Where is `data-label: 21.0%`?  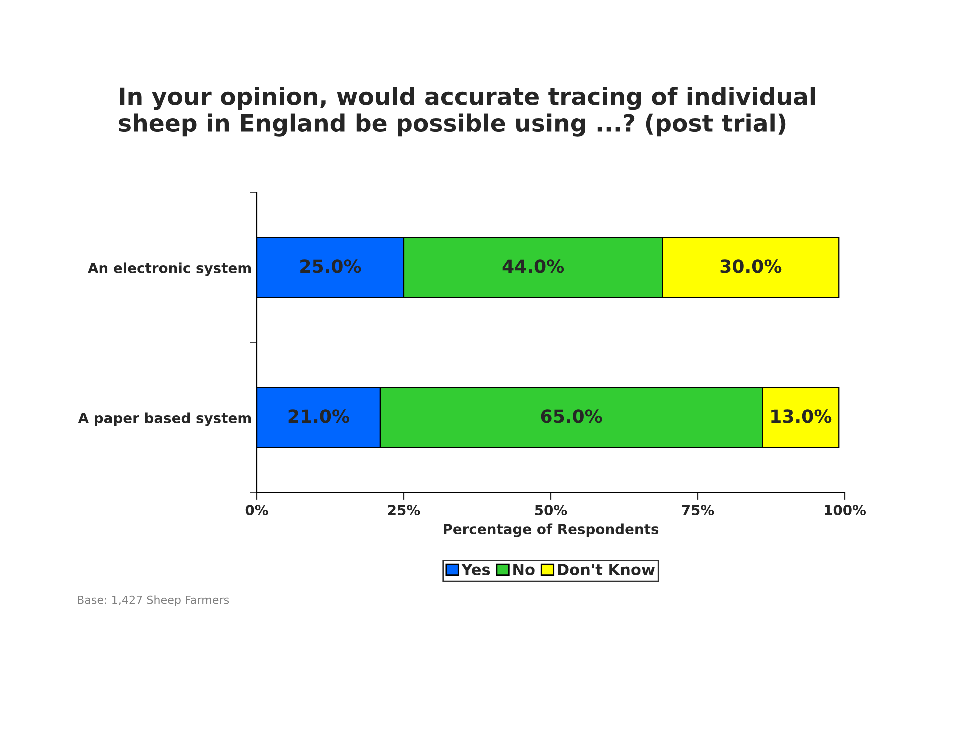 data-label: 21.0% is located at coordinates (319, 417).